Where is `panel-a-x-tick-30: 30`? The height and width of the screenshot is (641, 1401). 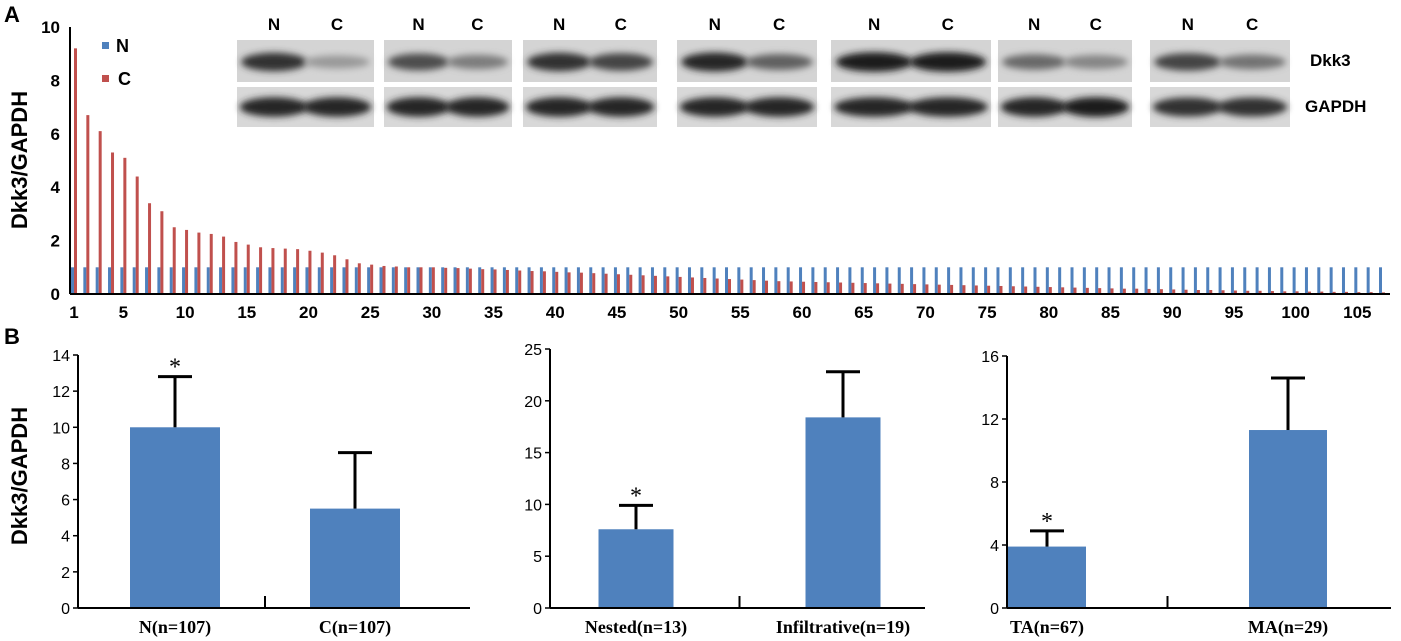
panel-a-x-tick-30: 30 is located at coordinates (431, 312).